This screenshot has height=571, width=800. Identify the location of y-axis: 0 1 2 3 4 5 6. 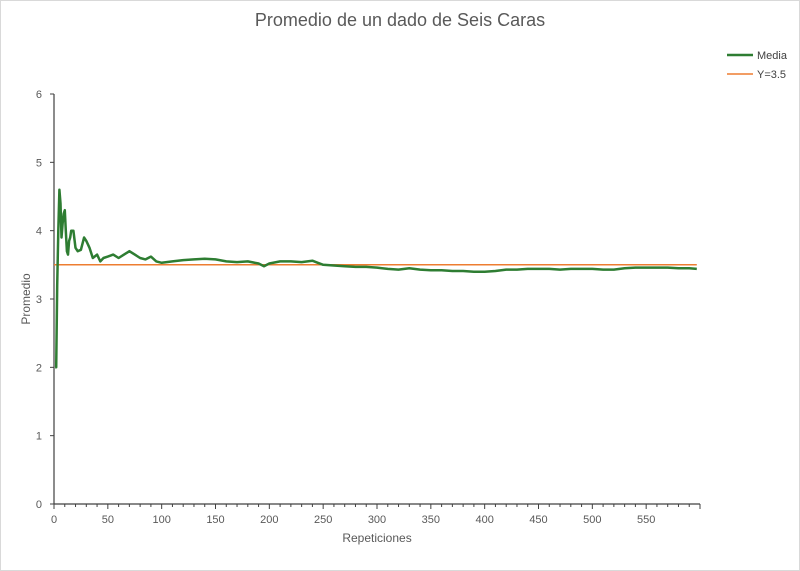
(45, 300).